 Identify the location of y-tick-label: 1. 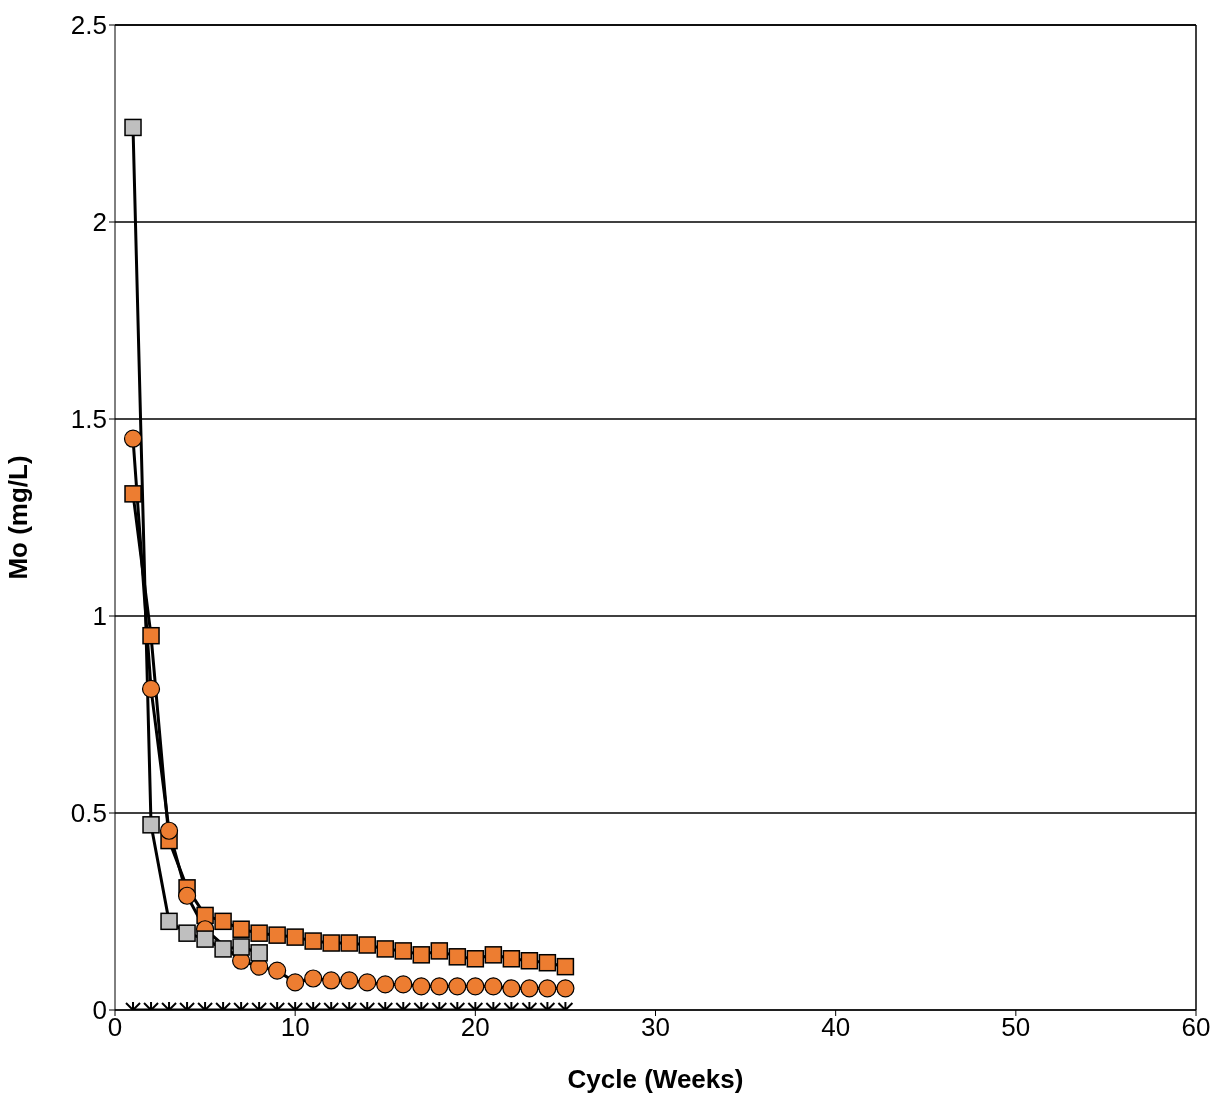
(99, 616).